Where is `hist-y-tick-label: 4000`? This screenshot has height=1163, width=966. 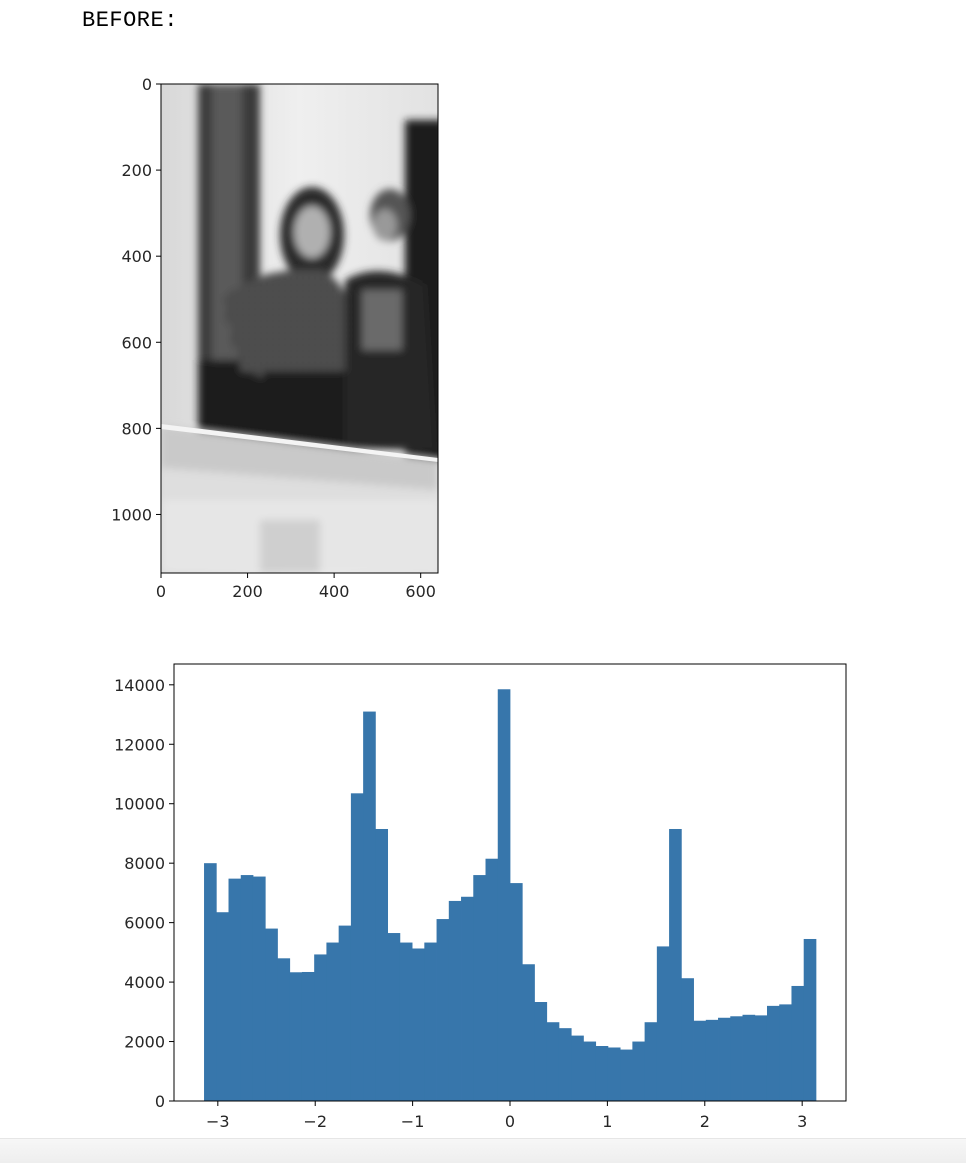
hist-y-tick-label: 4000 is located at coordinates (144, 982).